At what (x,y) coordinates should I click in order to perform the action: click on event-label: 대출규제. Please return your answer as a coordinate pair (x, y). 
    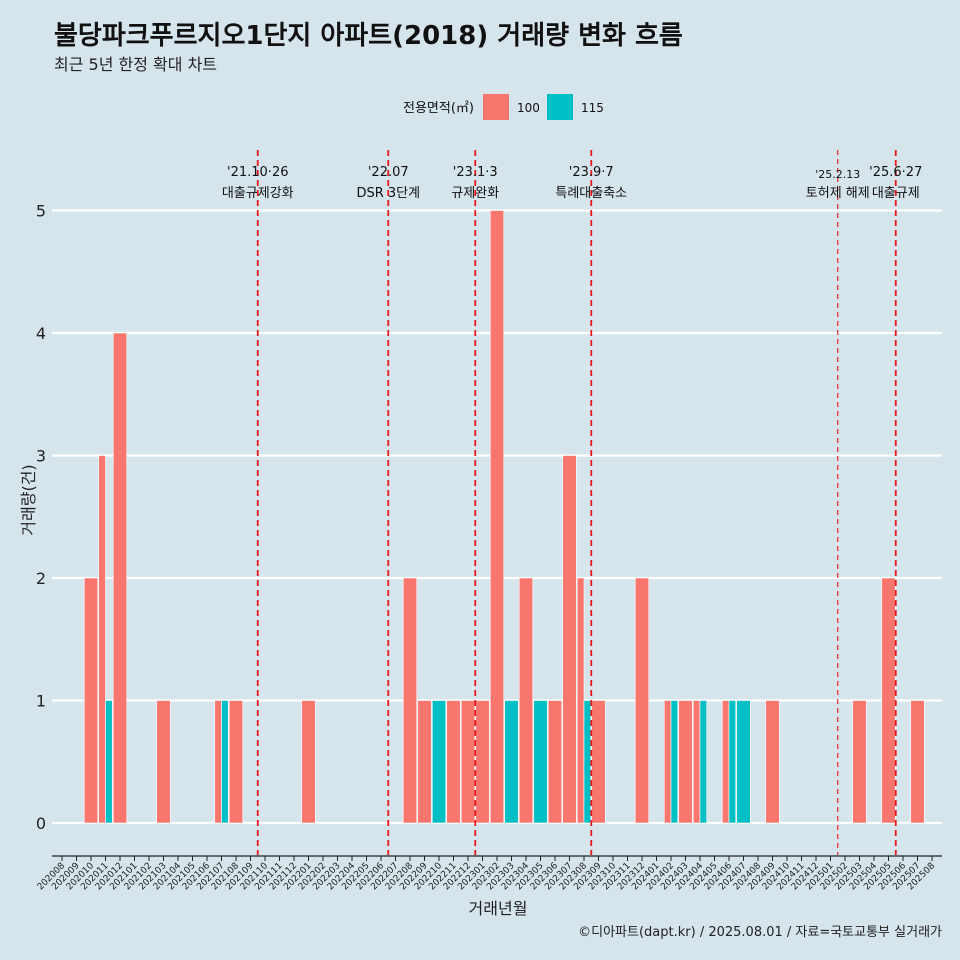
    Looking at the image, I should click on (896, 193).